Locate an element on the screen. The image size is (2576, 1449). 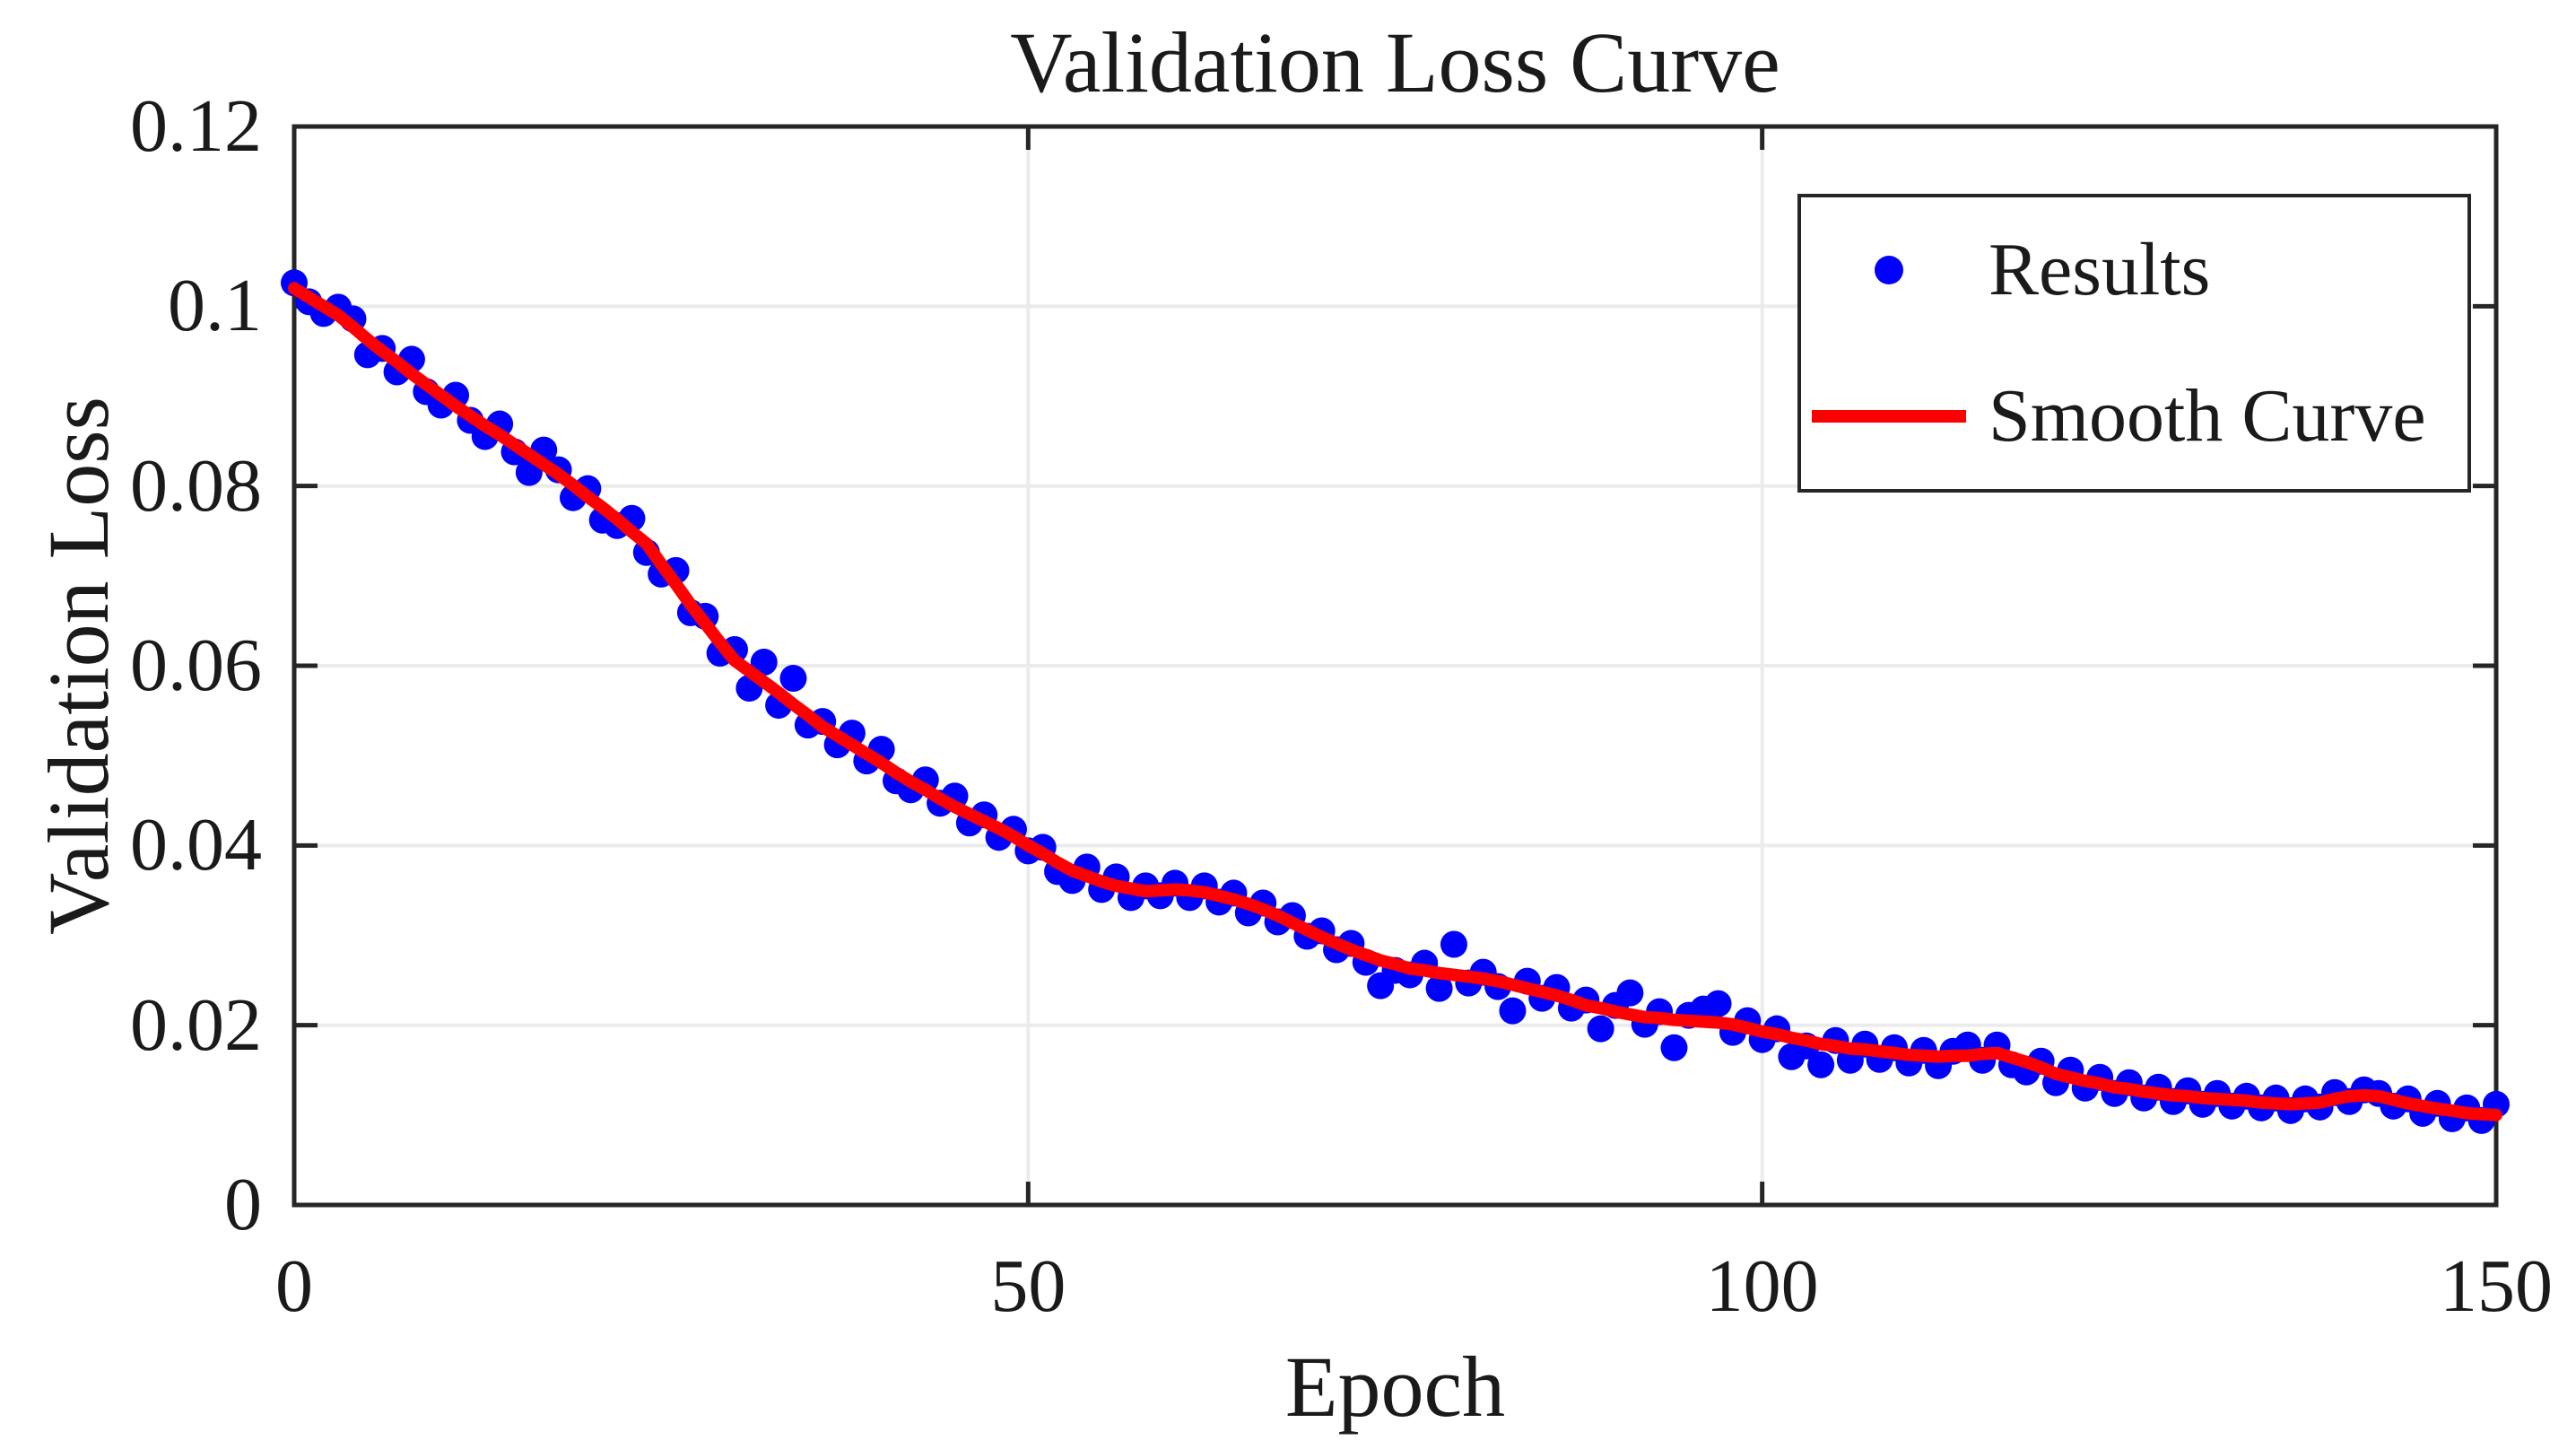
x-tick-label: 50 is located at coordinates (1028, 1286).